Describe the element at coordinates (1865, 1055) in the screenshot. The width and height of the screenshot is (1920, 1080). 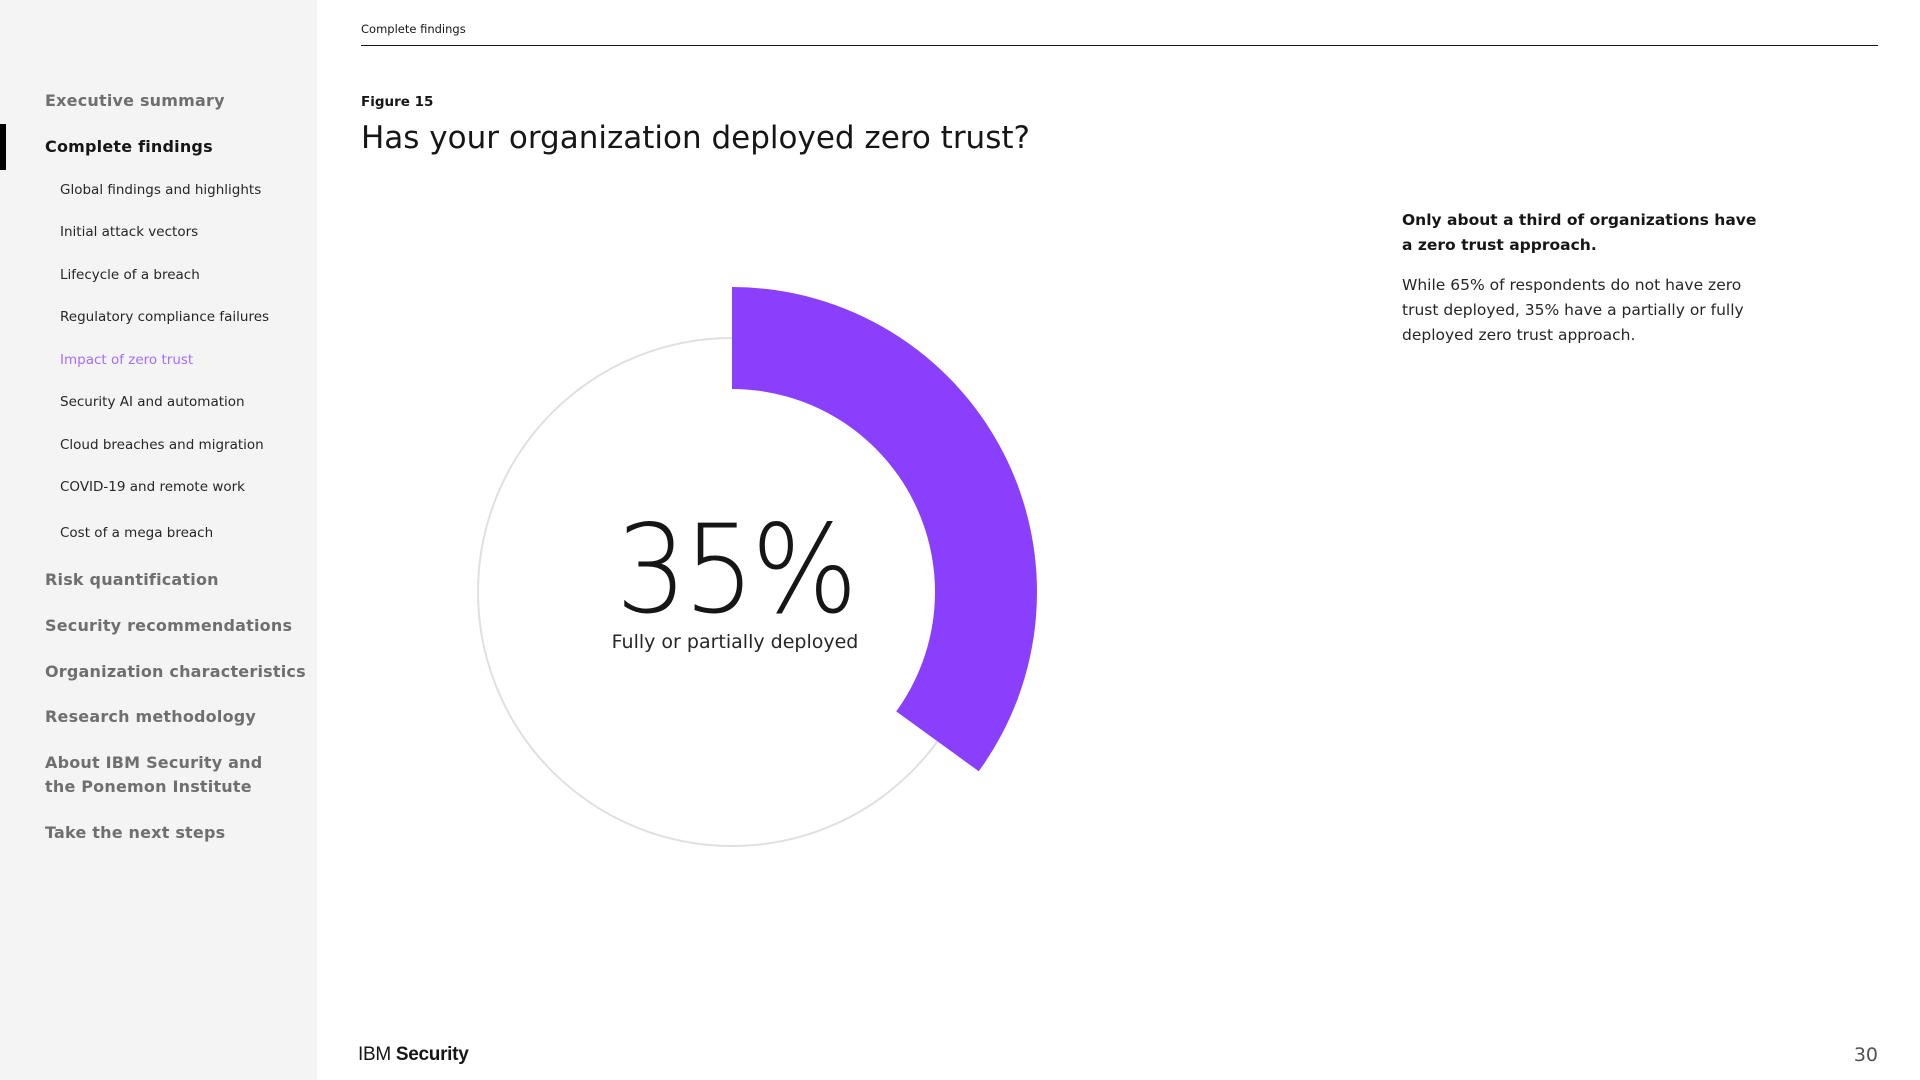
I see `page-number: 30` at that location.